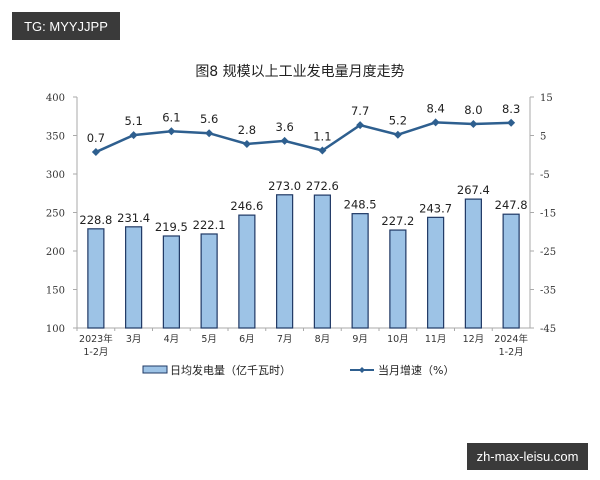  What do you see at coordinates (322, 186) in the screenshot?
I see `bar-value-label: 272.6` at bounding box center [322, 186].